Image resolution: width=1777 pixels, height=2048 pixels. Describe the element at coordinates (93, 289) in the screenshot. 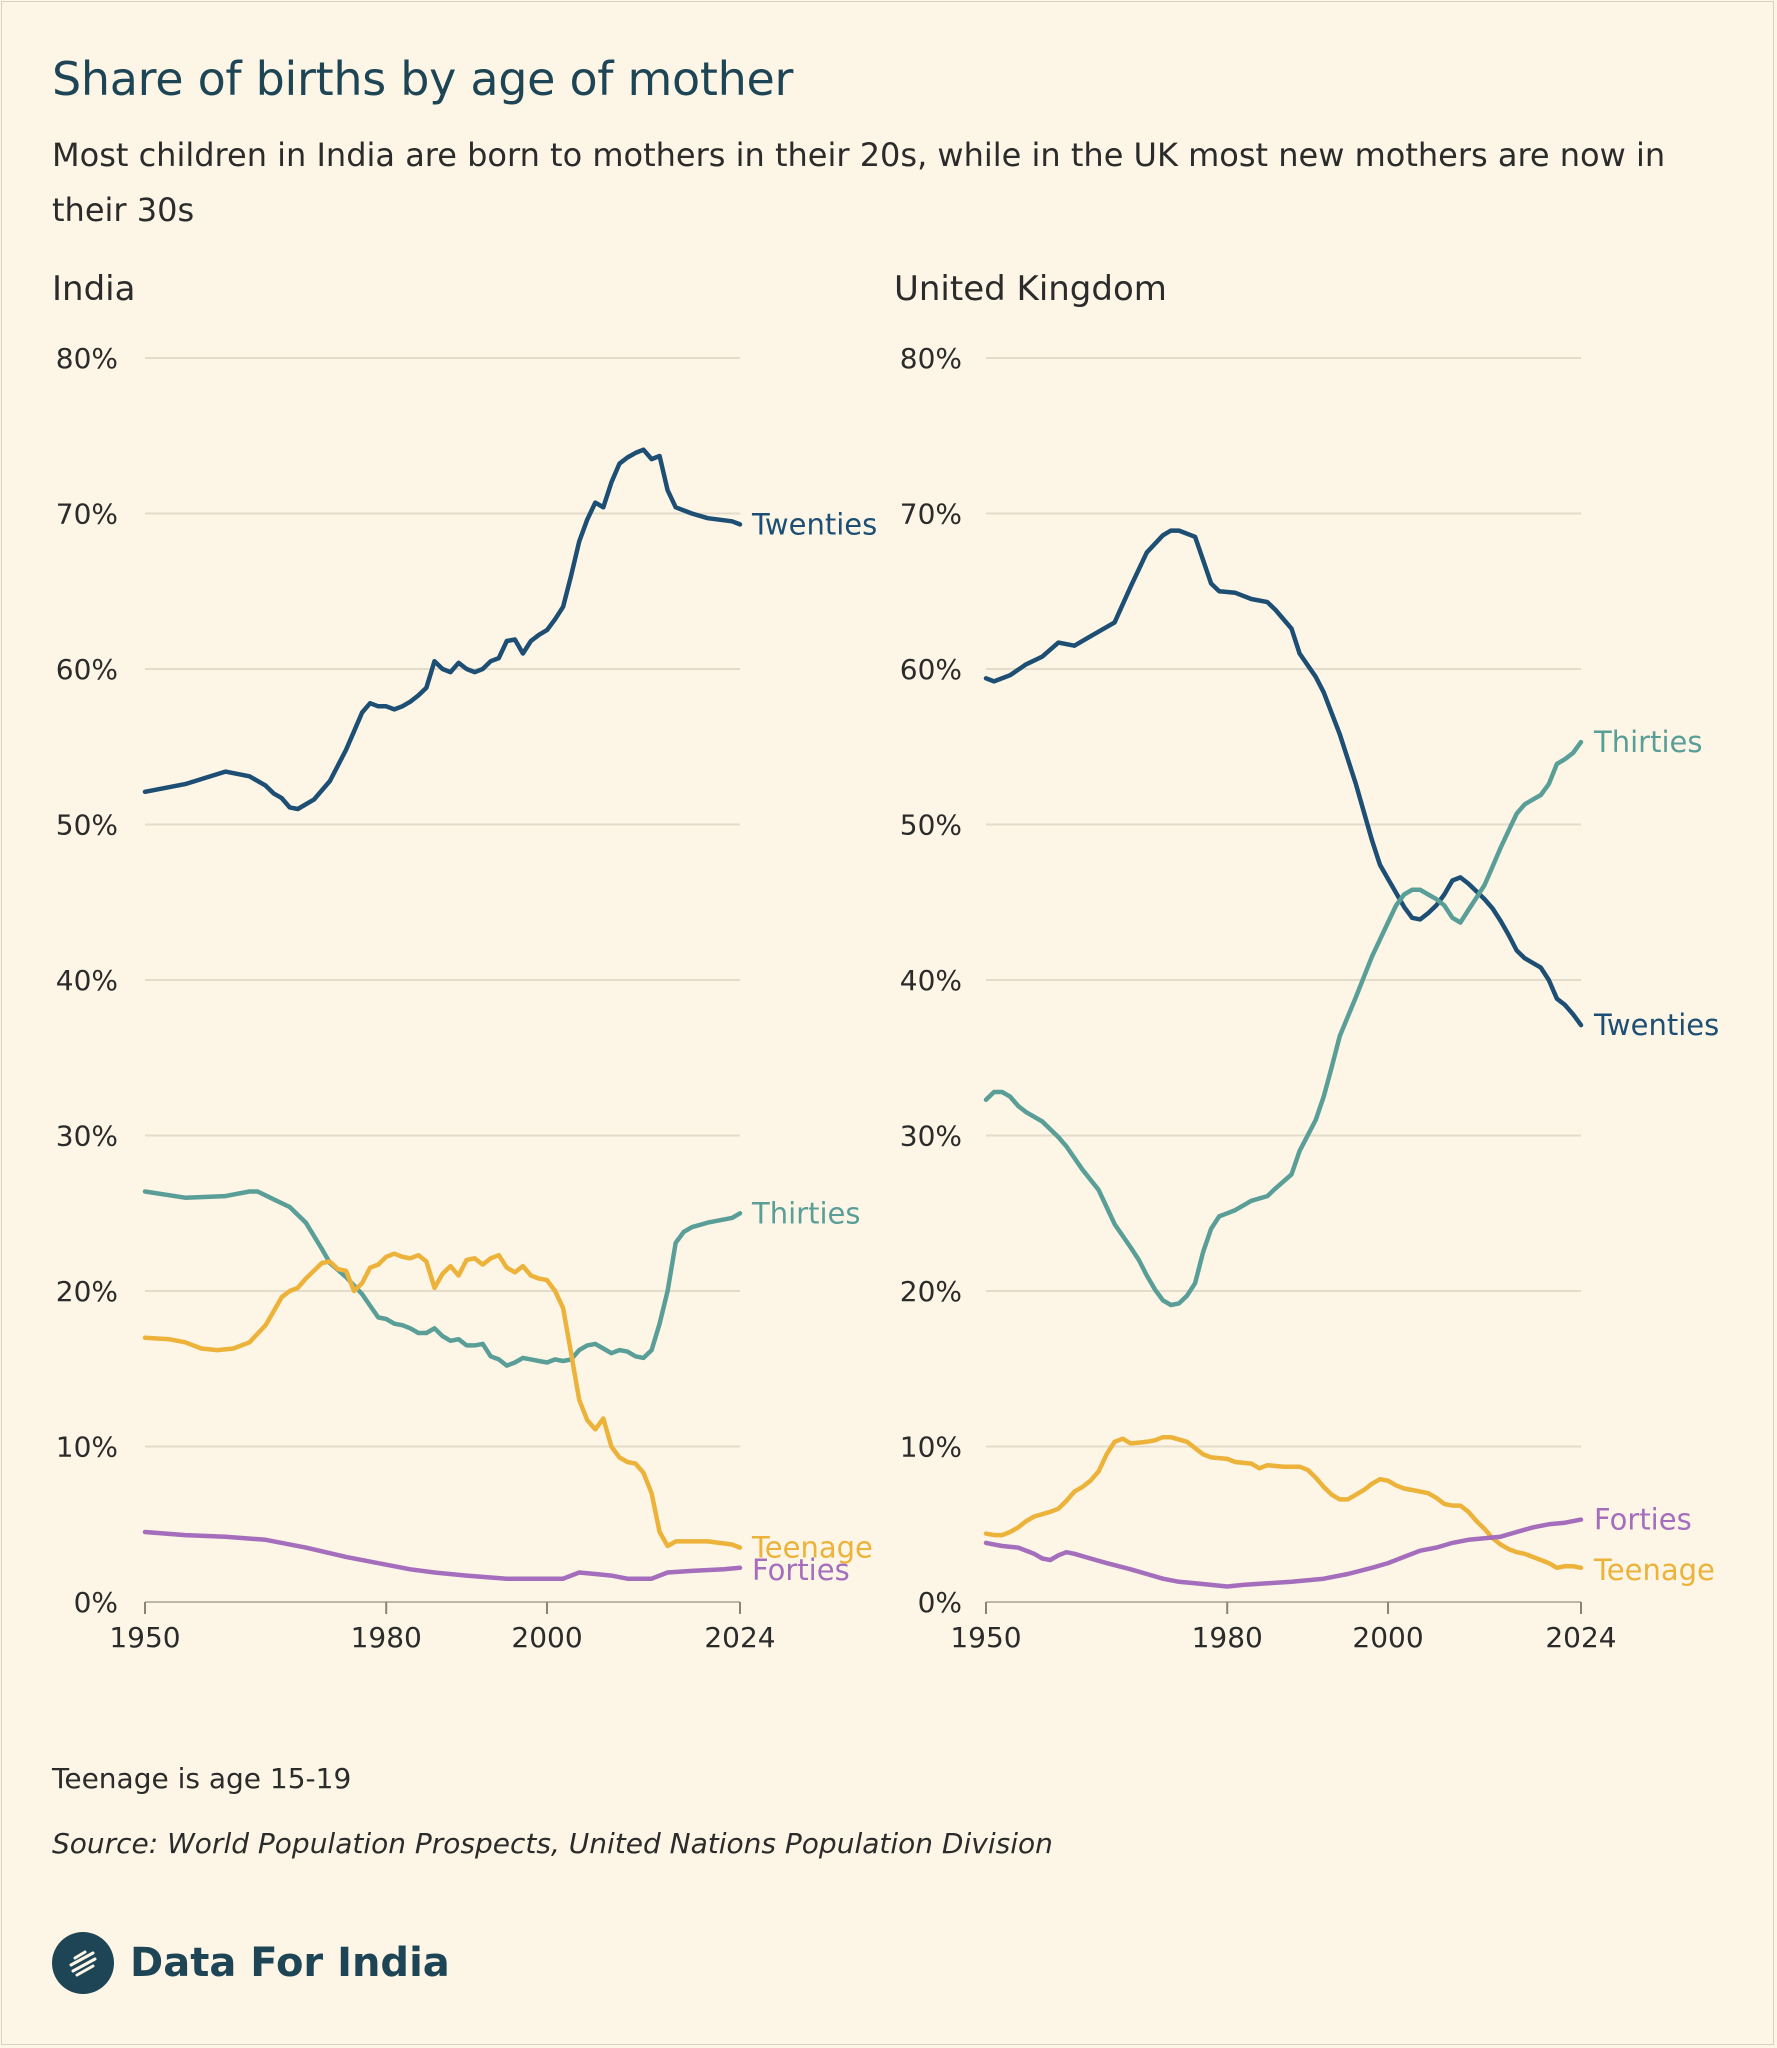

I see `panel-title: India` at that location.